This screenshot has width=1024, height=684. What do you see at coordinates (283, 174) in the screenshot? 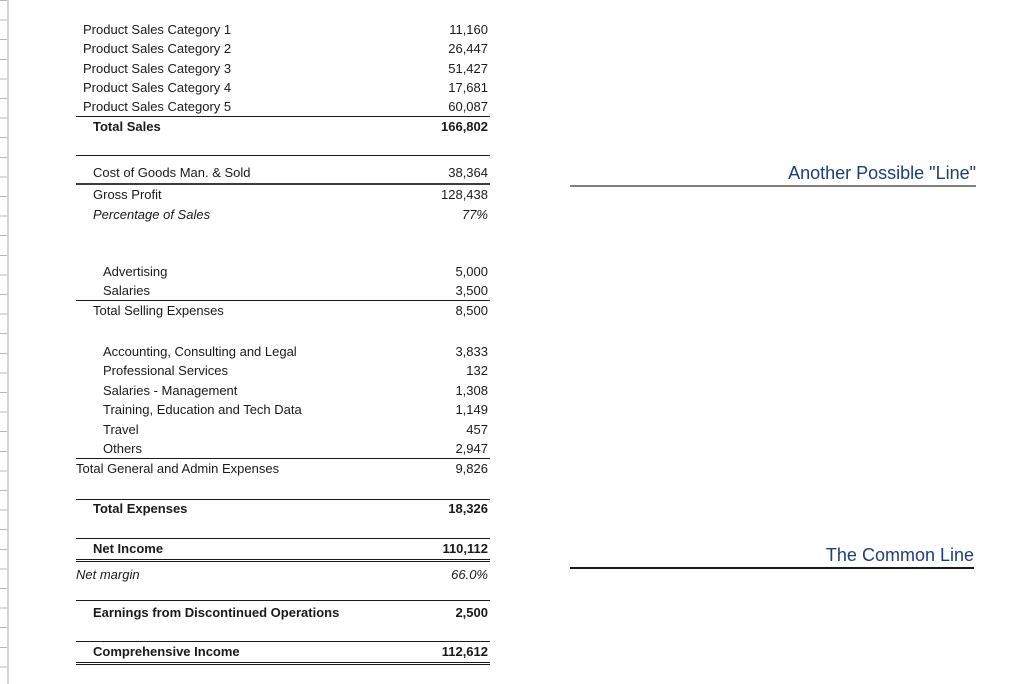
I see `statement-row-cogs: Cost of Goods Man. & Sold 38,364` at bounding box center [283, 174].